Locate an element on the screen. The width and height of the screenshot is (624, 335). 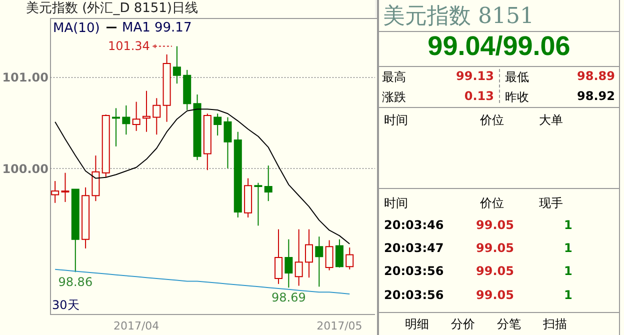
text: 大单 is located at coordinates (551, 120).